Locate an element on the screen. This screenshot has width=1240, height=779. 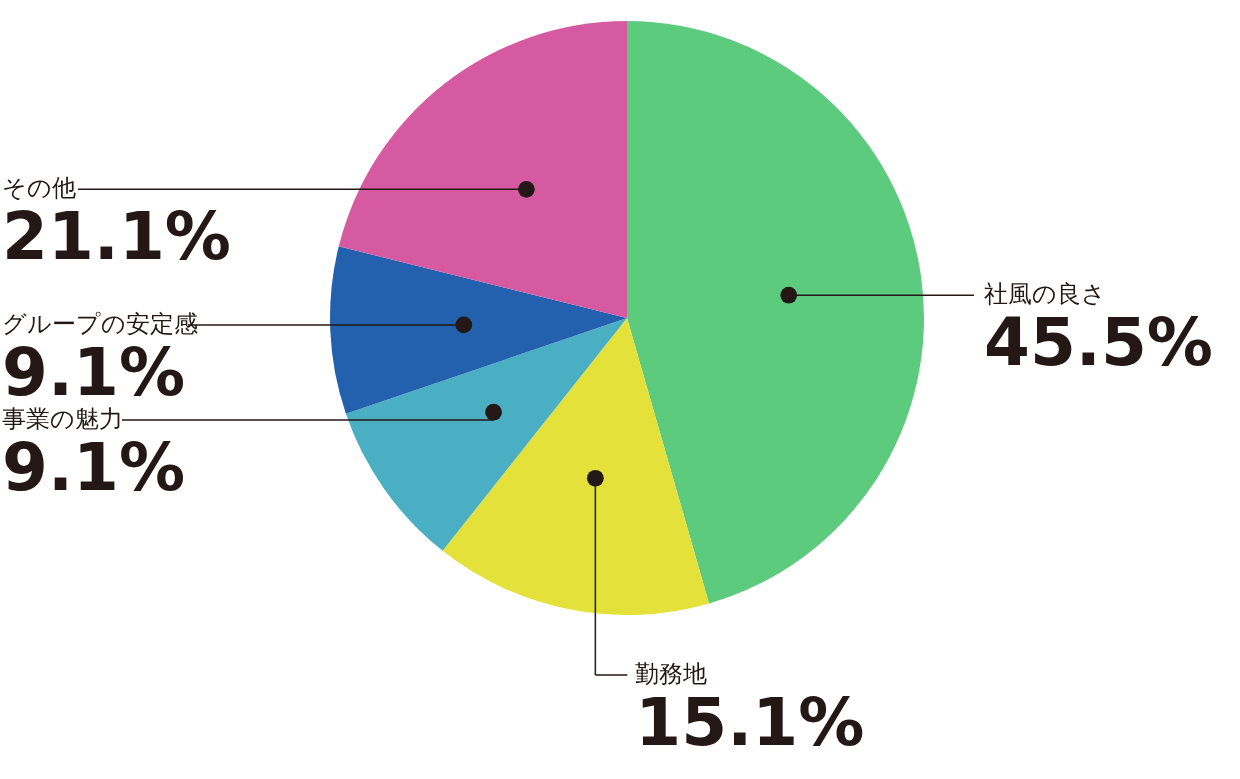
slice-label: グループの安定感 is located at coordinates (100, 323).